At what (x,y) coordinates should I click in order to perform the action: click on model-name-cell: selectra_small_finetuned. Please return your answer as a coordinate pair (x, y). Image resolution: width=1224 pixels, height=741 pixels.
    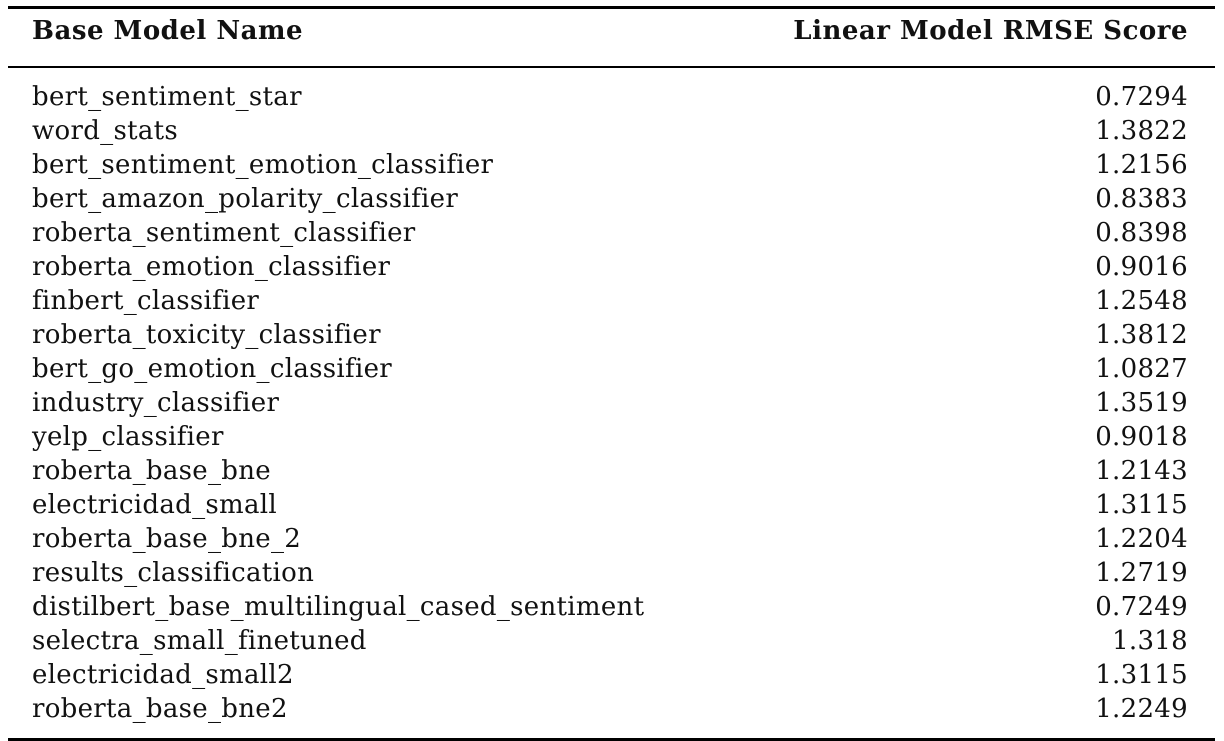
    Looking at the image, I should click on (199, 641).